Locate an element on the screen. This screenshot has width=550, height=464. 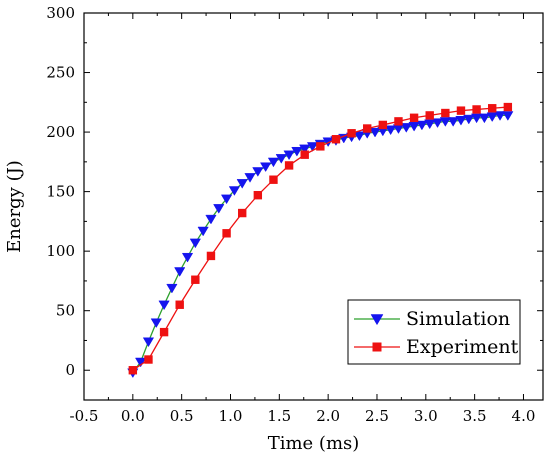
legend-marker-simulation is located at coordinates (377, 320).